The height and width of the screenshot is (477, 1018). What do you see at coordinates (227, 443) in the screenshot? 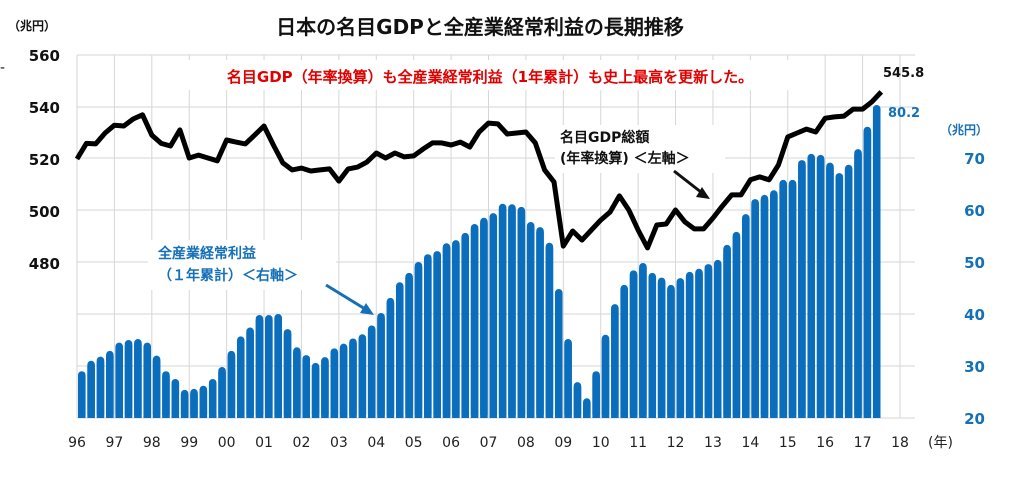
I see `x-tick-label: 00` at bounding box center [227, 443].